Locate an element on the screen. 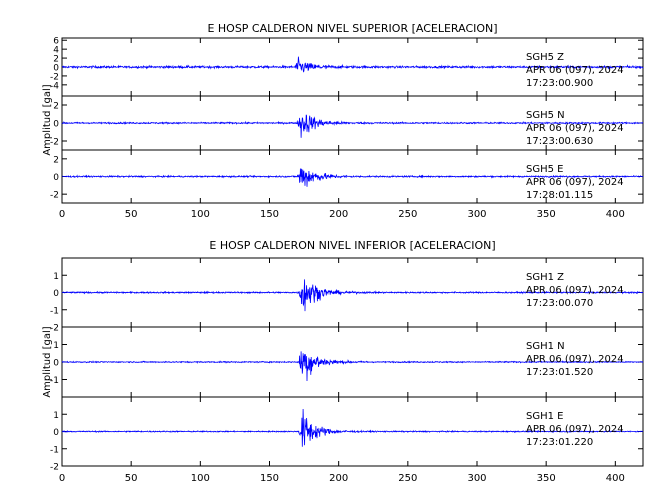 Image resolution: width=650 pixels, height=500 pixels. x-tick-label-2: 350 is located at coordinates (546, 478).